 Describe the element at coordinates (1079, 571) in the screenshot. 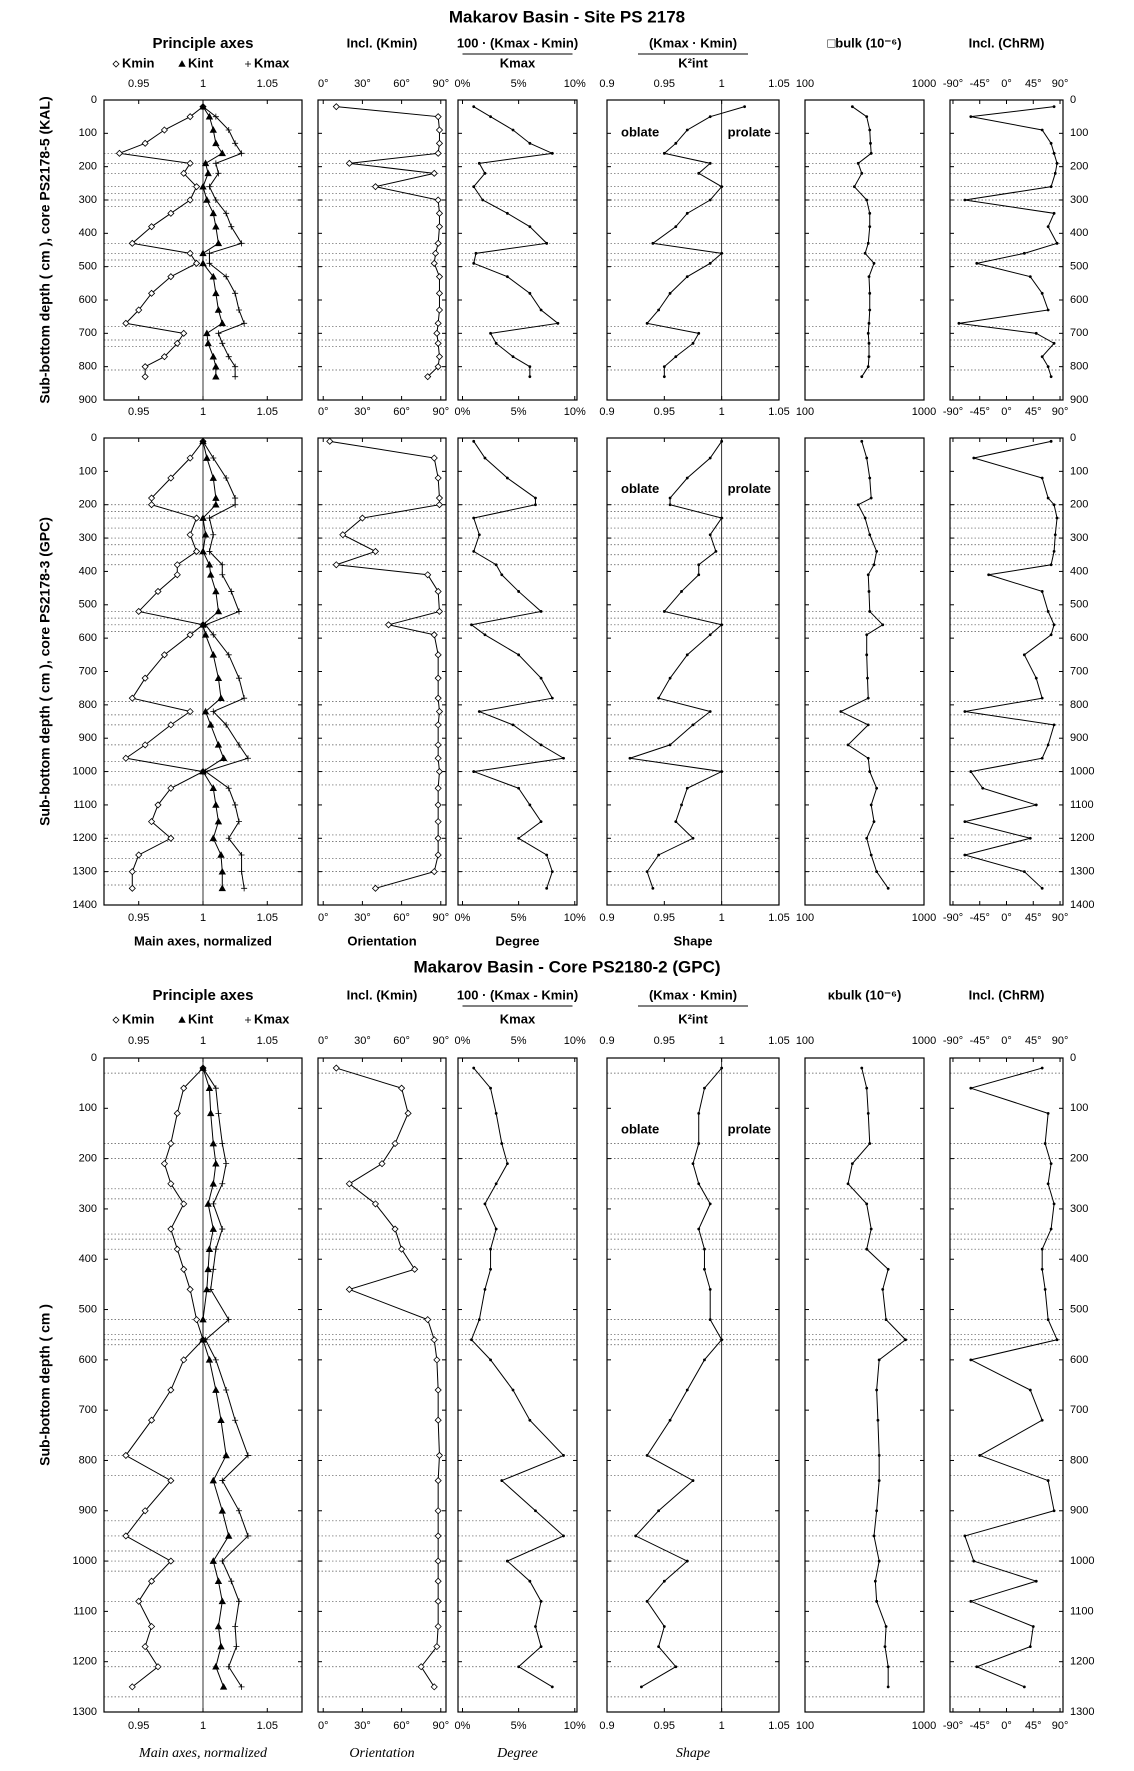

I see `y-tick-label: 400` at that location.